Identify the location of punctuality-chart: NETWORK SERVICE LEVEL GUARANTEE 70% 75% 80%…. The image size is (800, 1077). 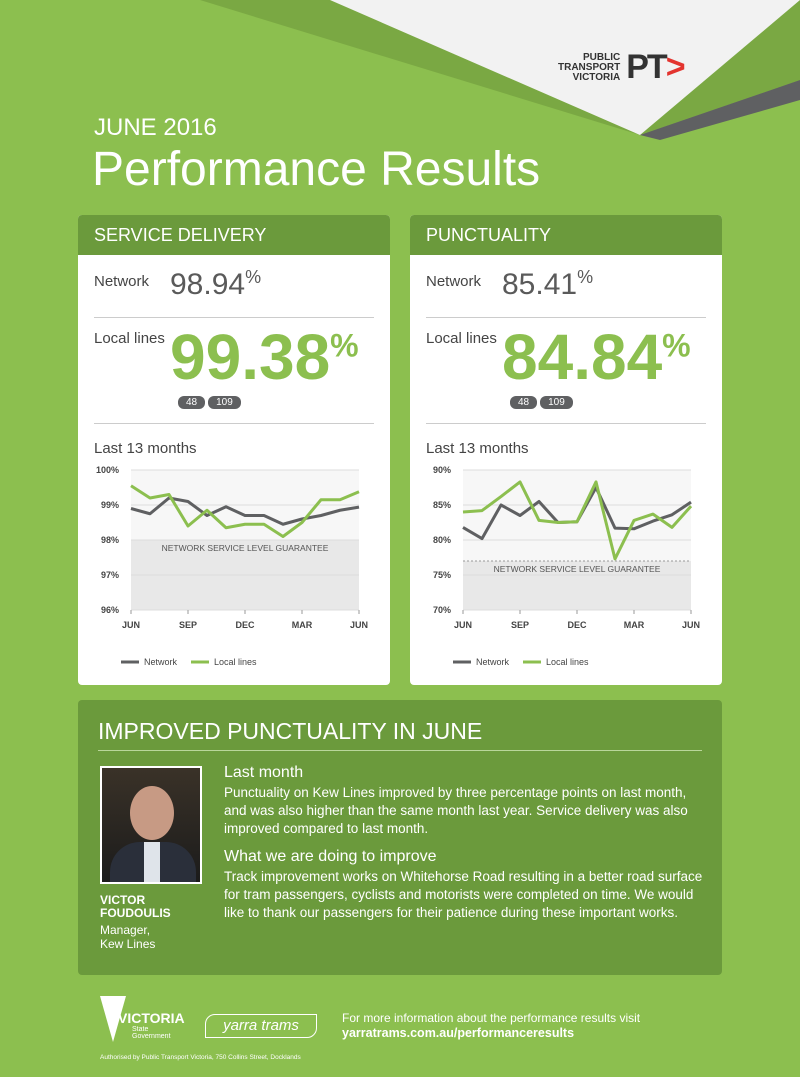
(566, 566).